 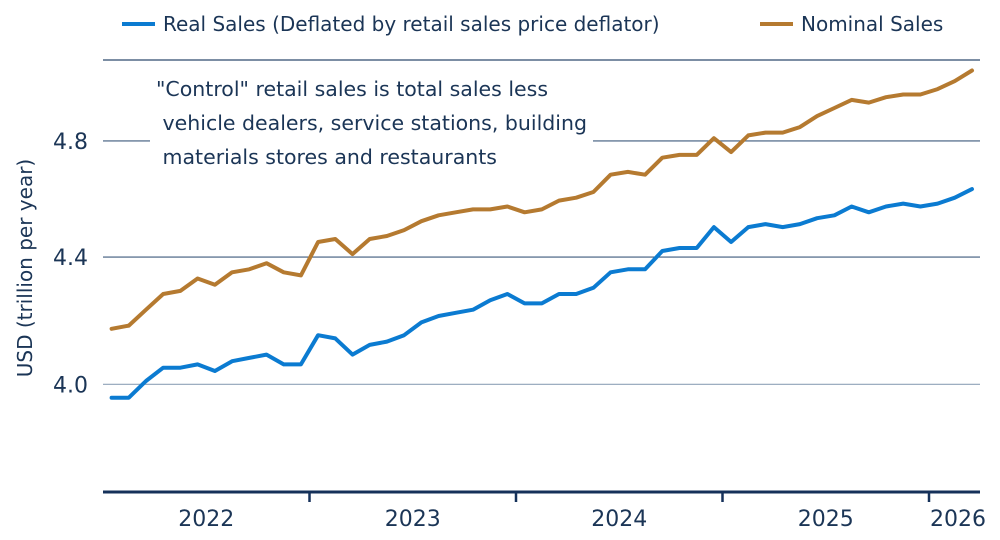 I want to click on x-tick-label: 2023, so click(x=413, y=519).